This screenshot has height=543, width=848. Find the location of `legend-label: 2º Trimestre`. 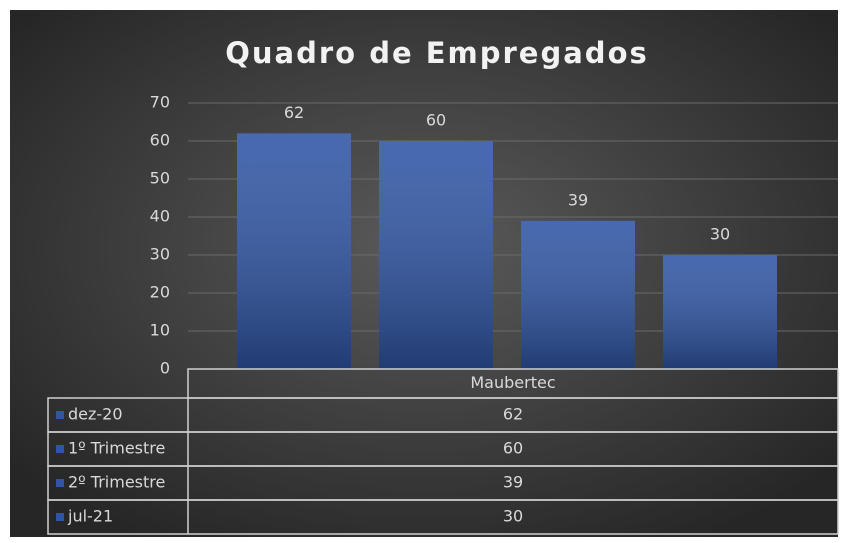

legend-label: 2º Trimestre is located at coordinates (116, 482).